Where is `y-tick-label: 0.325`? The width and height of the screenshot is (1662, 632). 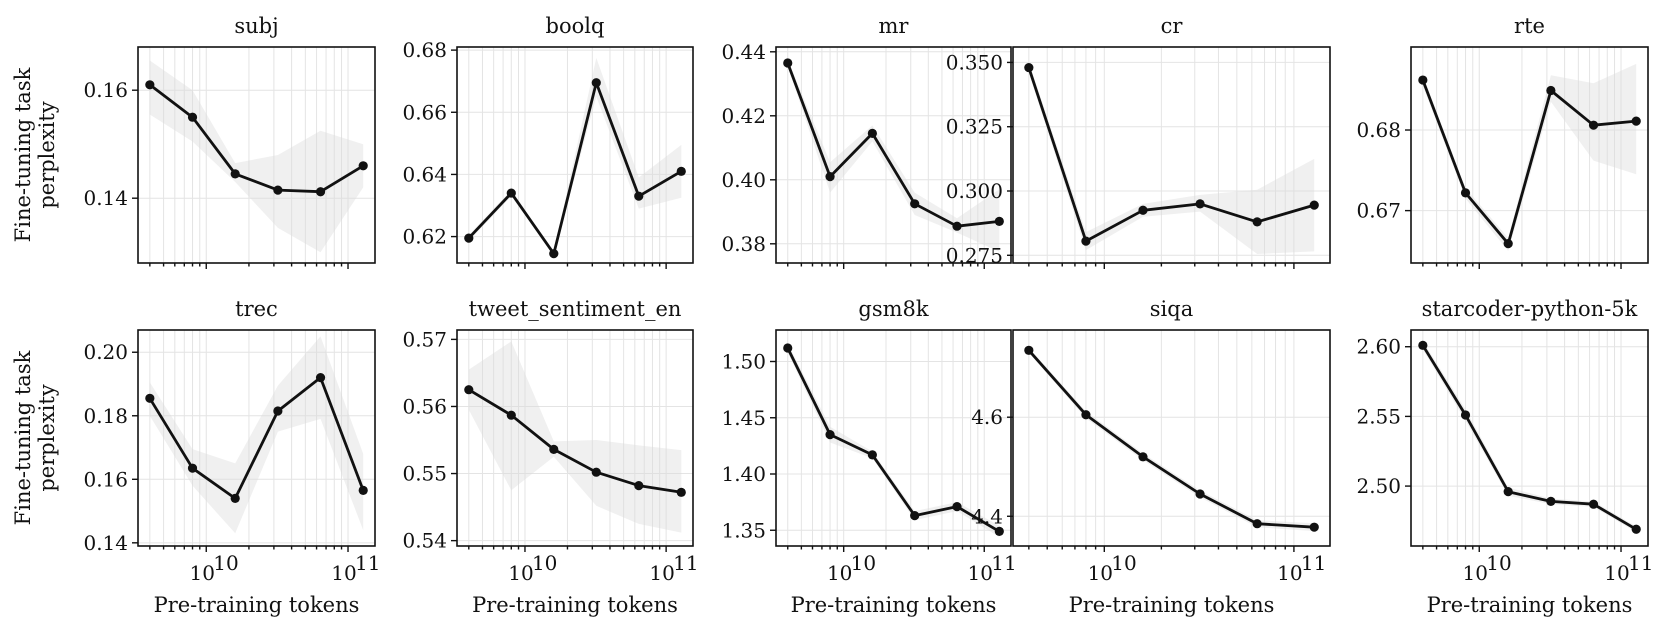
y-tick-label: 0.325 is located at coordinates (974, 127).